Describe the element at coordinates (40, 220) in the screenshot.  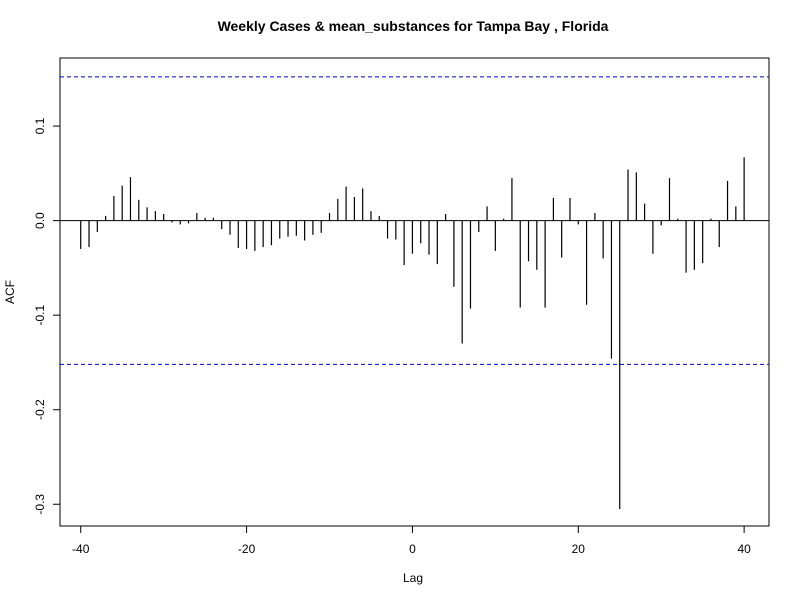
I see `y-tick-label: 0.0` at that location.